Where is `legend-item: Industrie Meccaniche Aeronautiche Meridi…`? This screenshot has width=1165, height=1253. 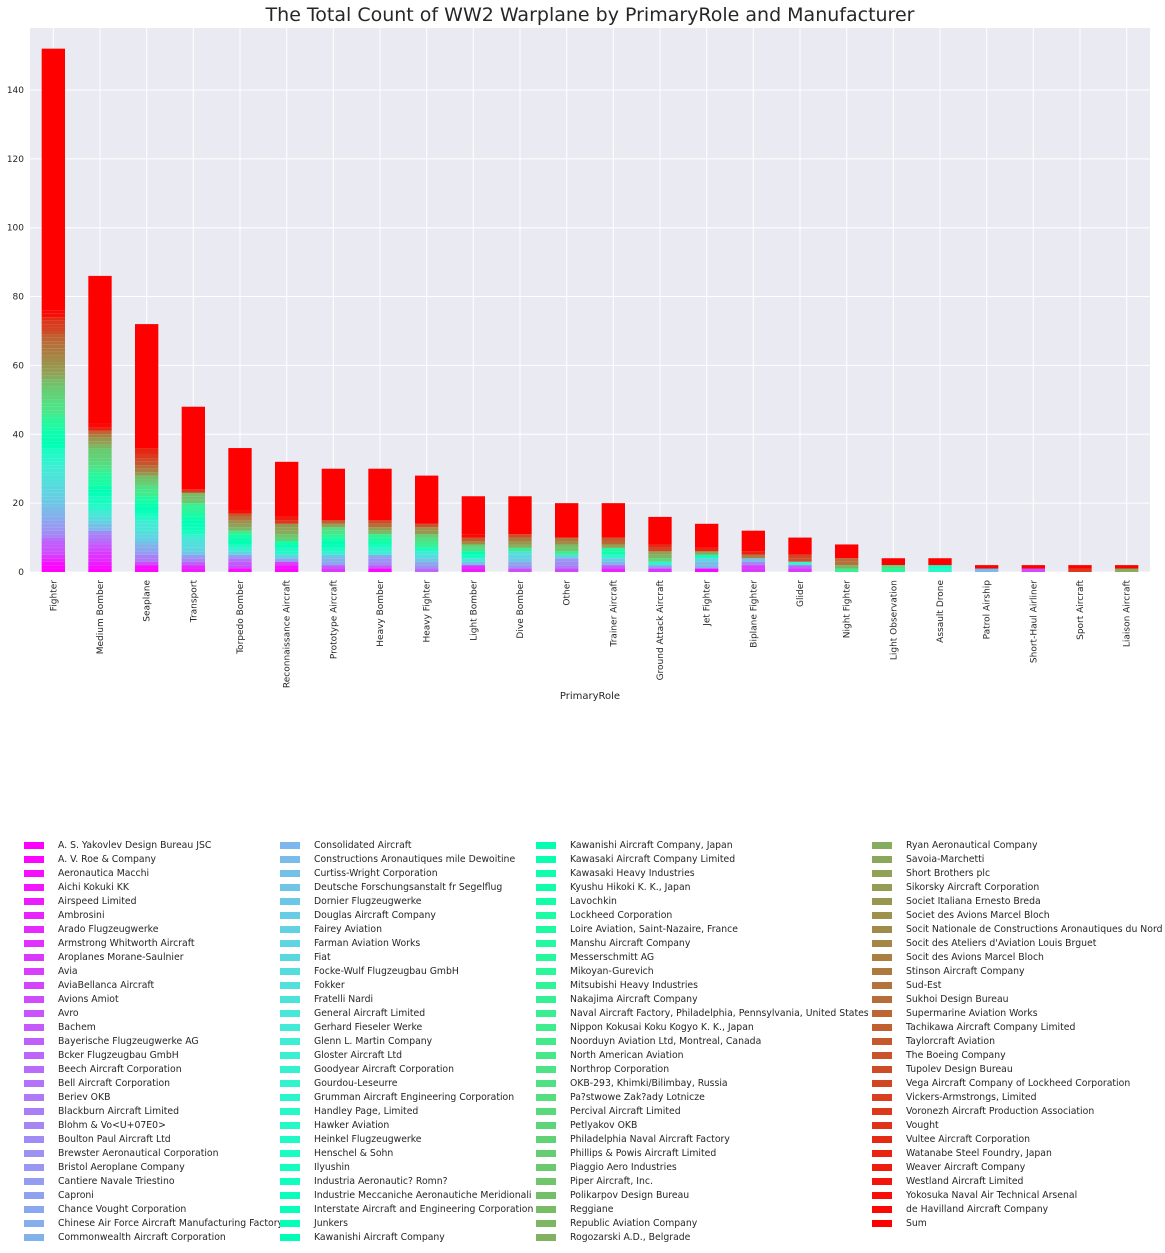 legend-item: Industrie Meccaniche Aeronautiche Meridi… is located at coordinates (406, 1195).